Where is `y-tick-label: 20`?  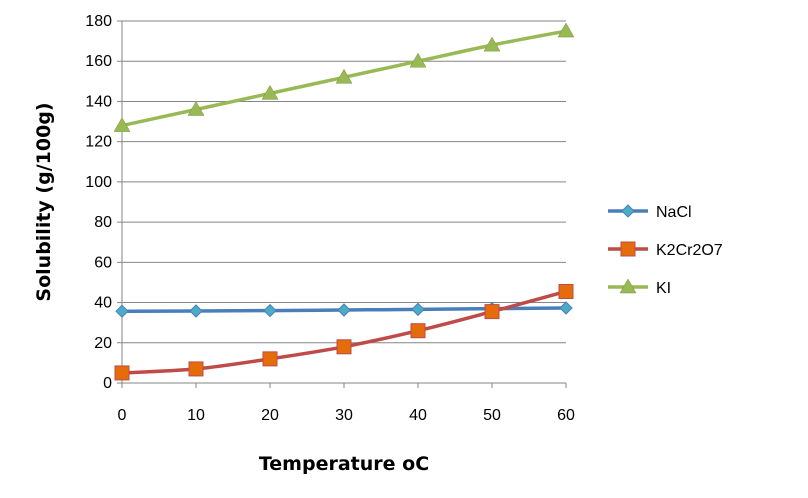
y-tick-label: 20 is located at coordinates (103, 343).